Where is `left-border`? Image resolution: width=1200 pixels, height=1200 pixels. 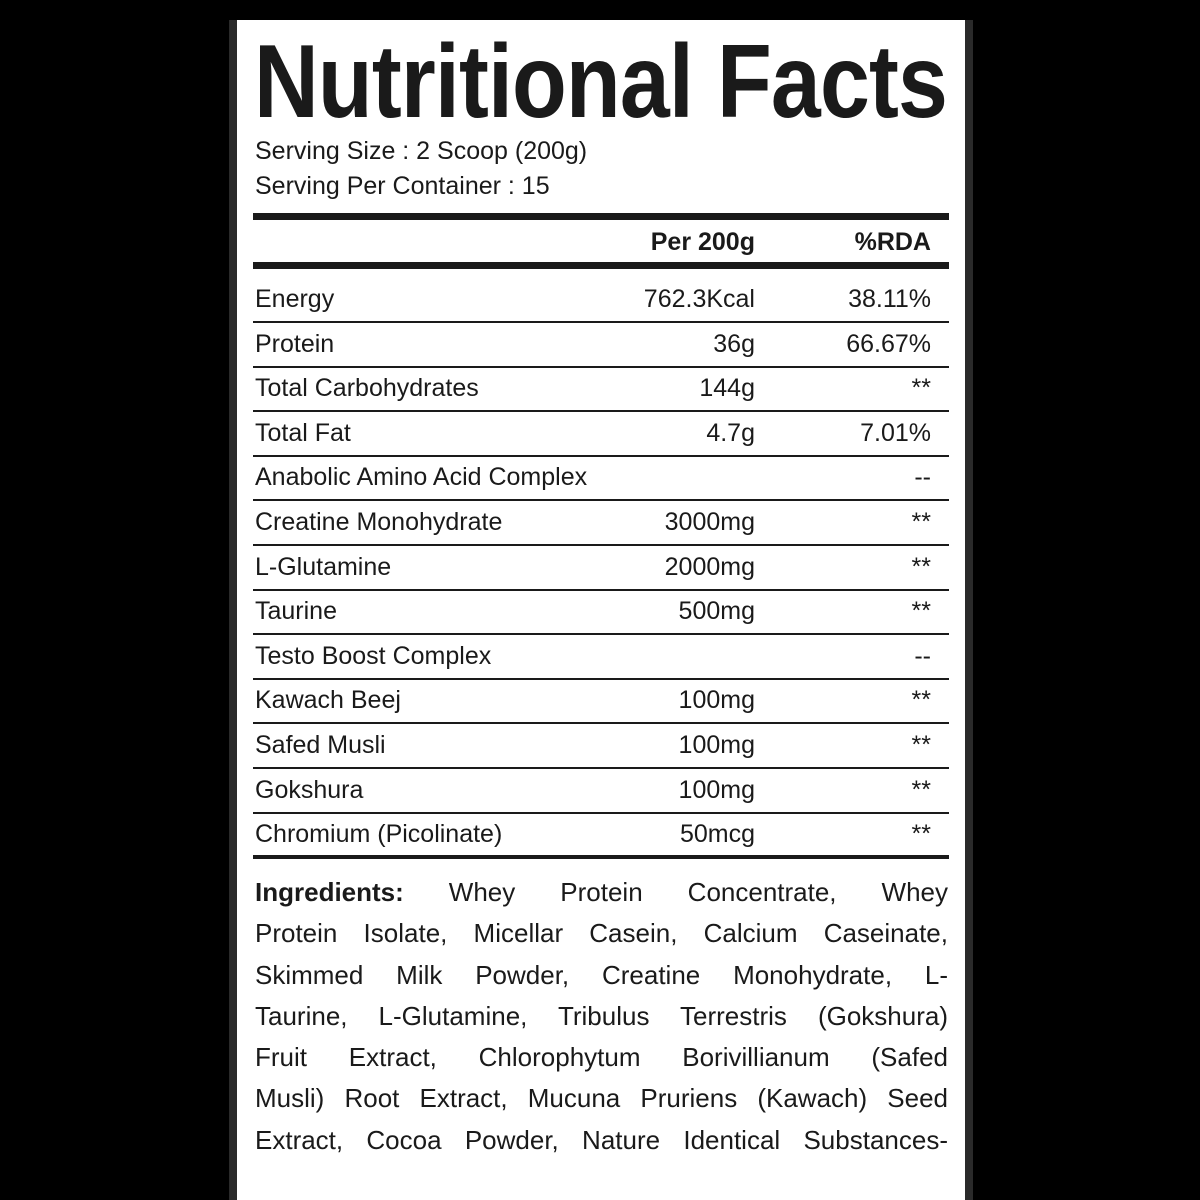 left-border is located at coordinates (233, 610).